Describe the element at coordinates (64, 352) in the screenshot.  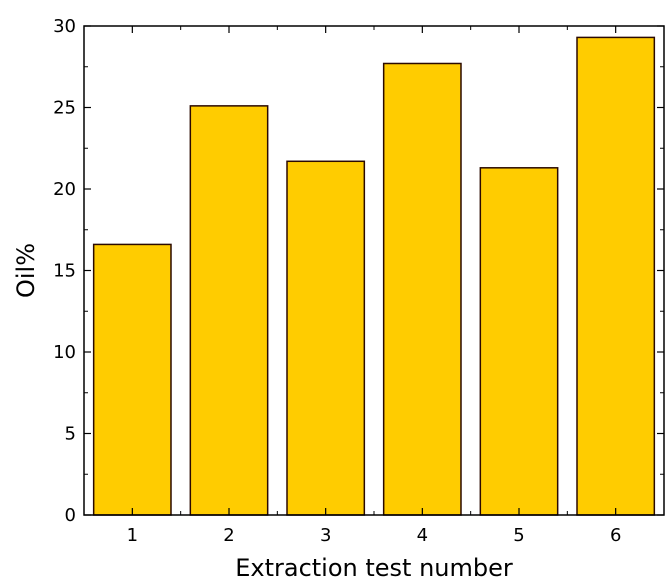
I see `y-tick-label: 10` at that location.